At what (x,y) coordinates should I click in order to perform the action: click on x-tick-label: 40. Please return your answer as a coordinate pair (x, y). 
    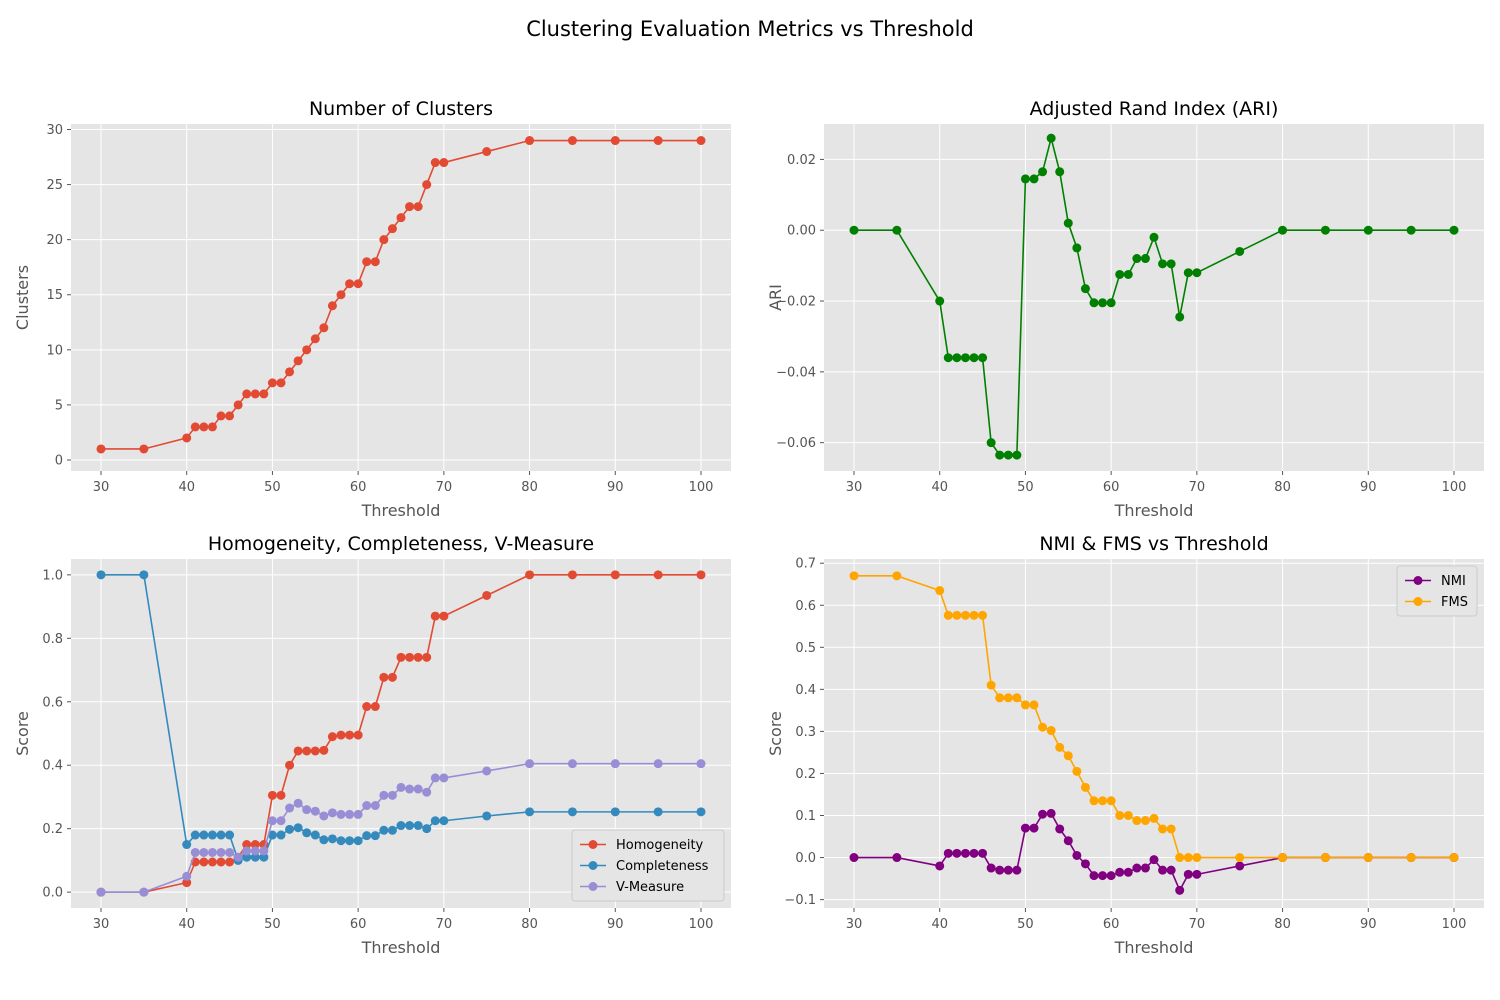
    Looking at the image, I should click on (939, 924).